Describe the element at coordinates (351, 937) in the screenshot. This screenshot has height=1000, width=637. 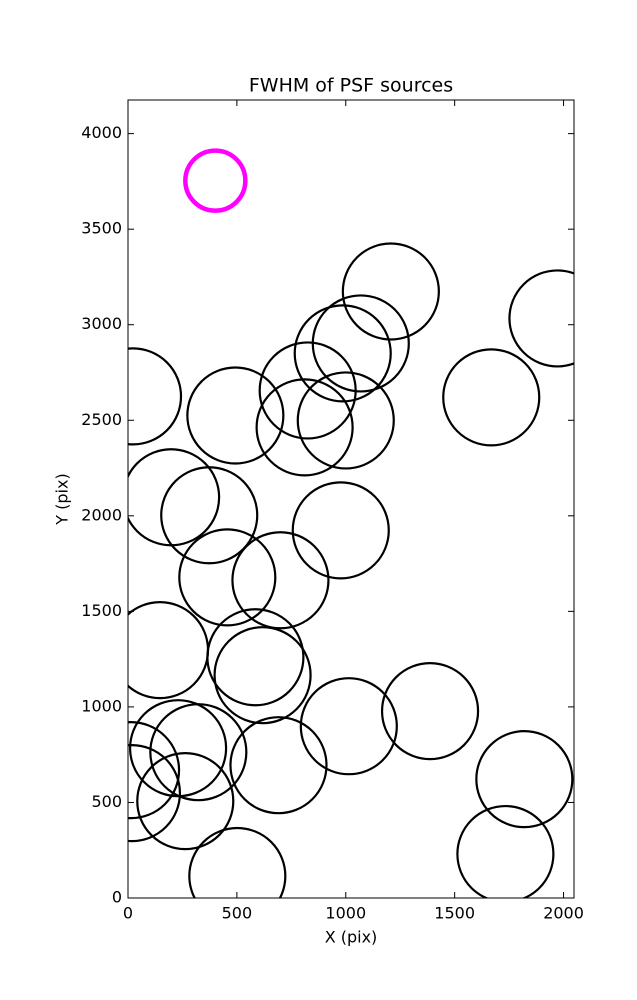
I see `x-axis-label: X (pix)` at that location.